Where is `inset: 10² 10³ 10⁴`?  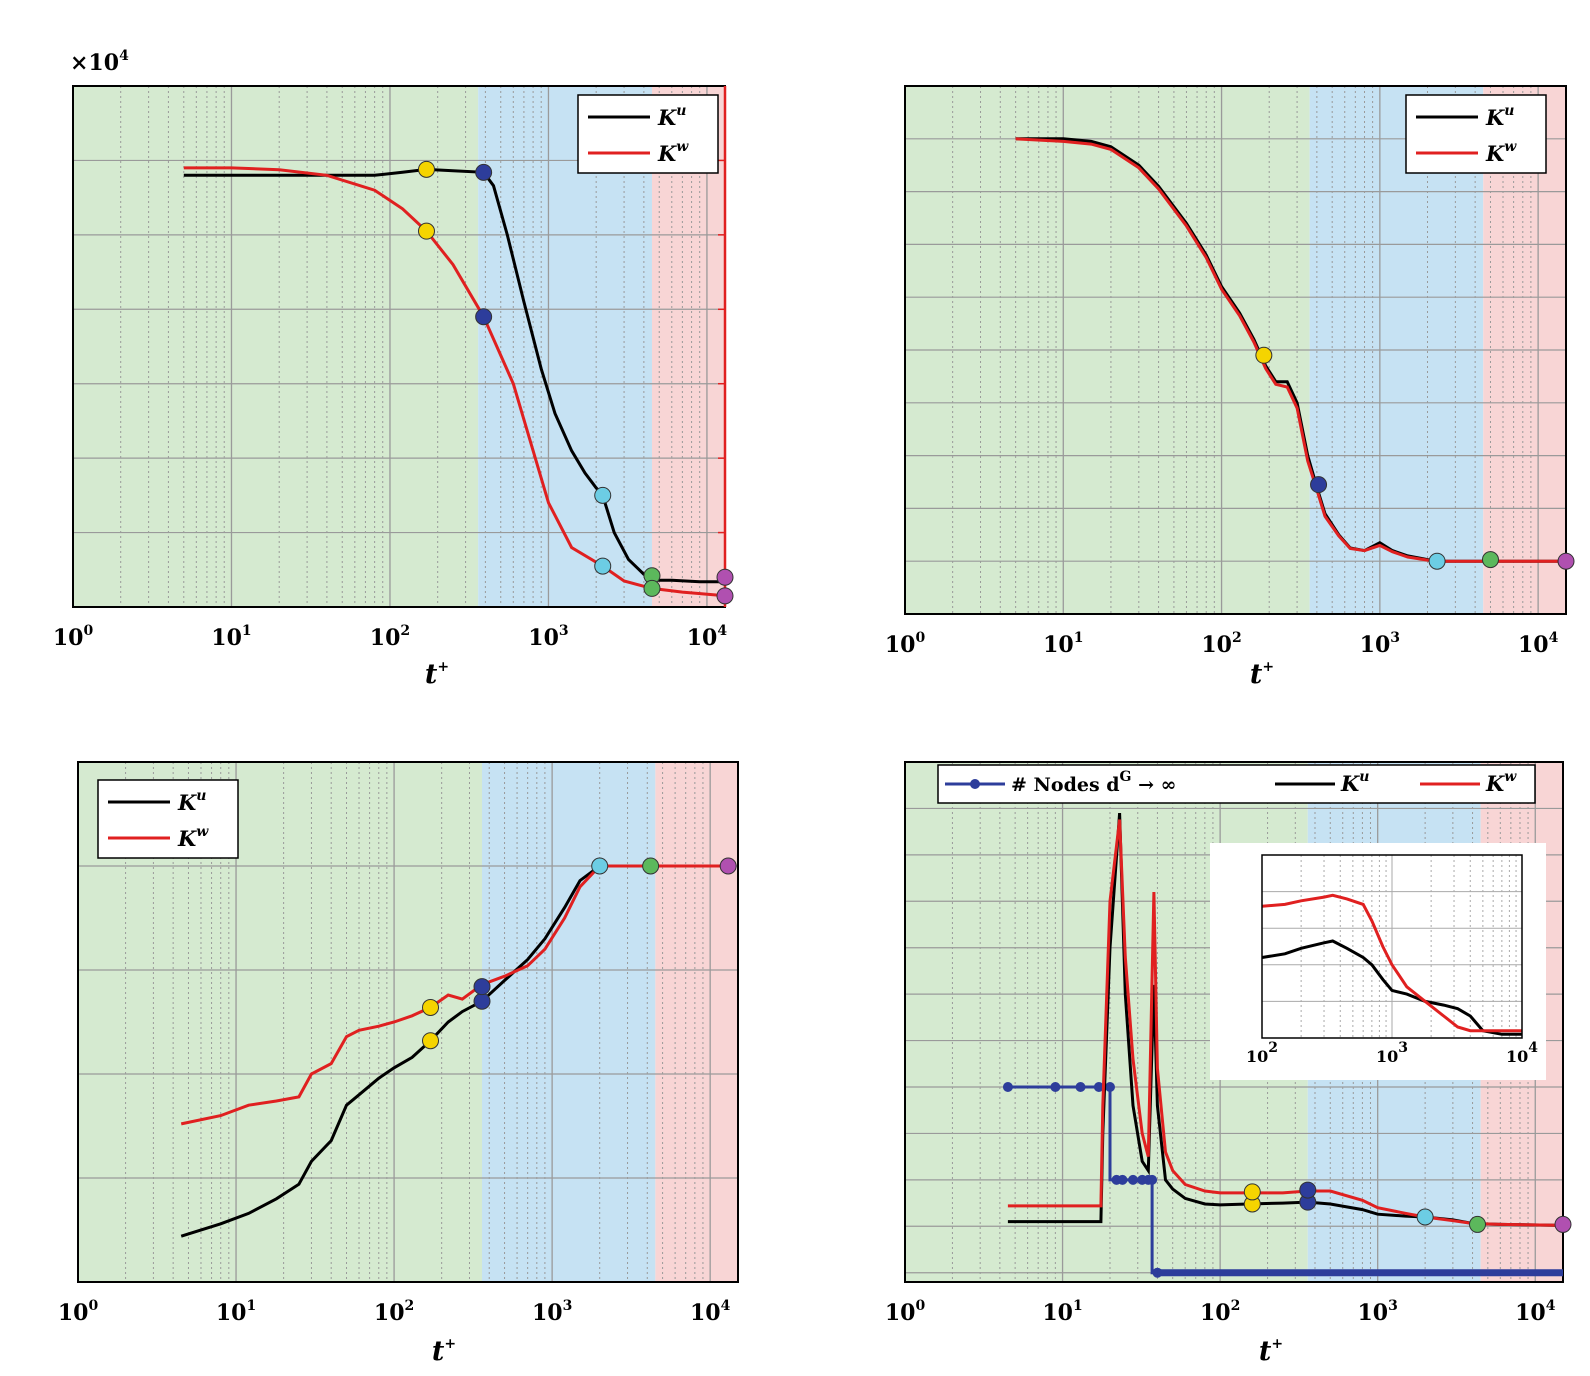 inset: 10² 10³ 10⁴ is located at coordinates (1378, 961).